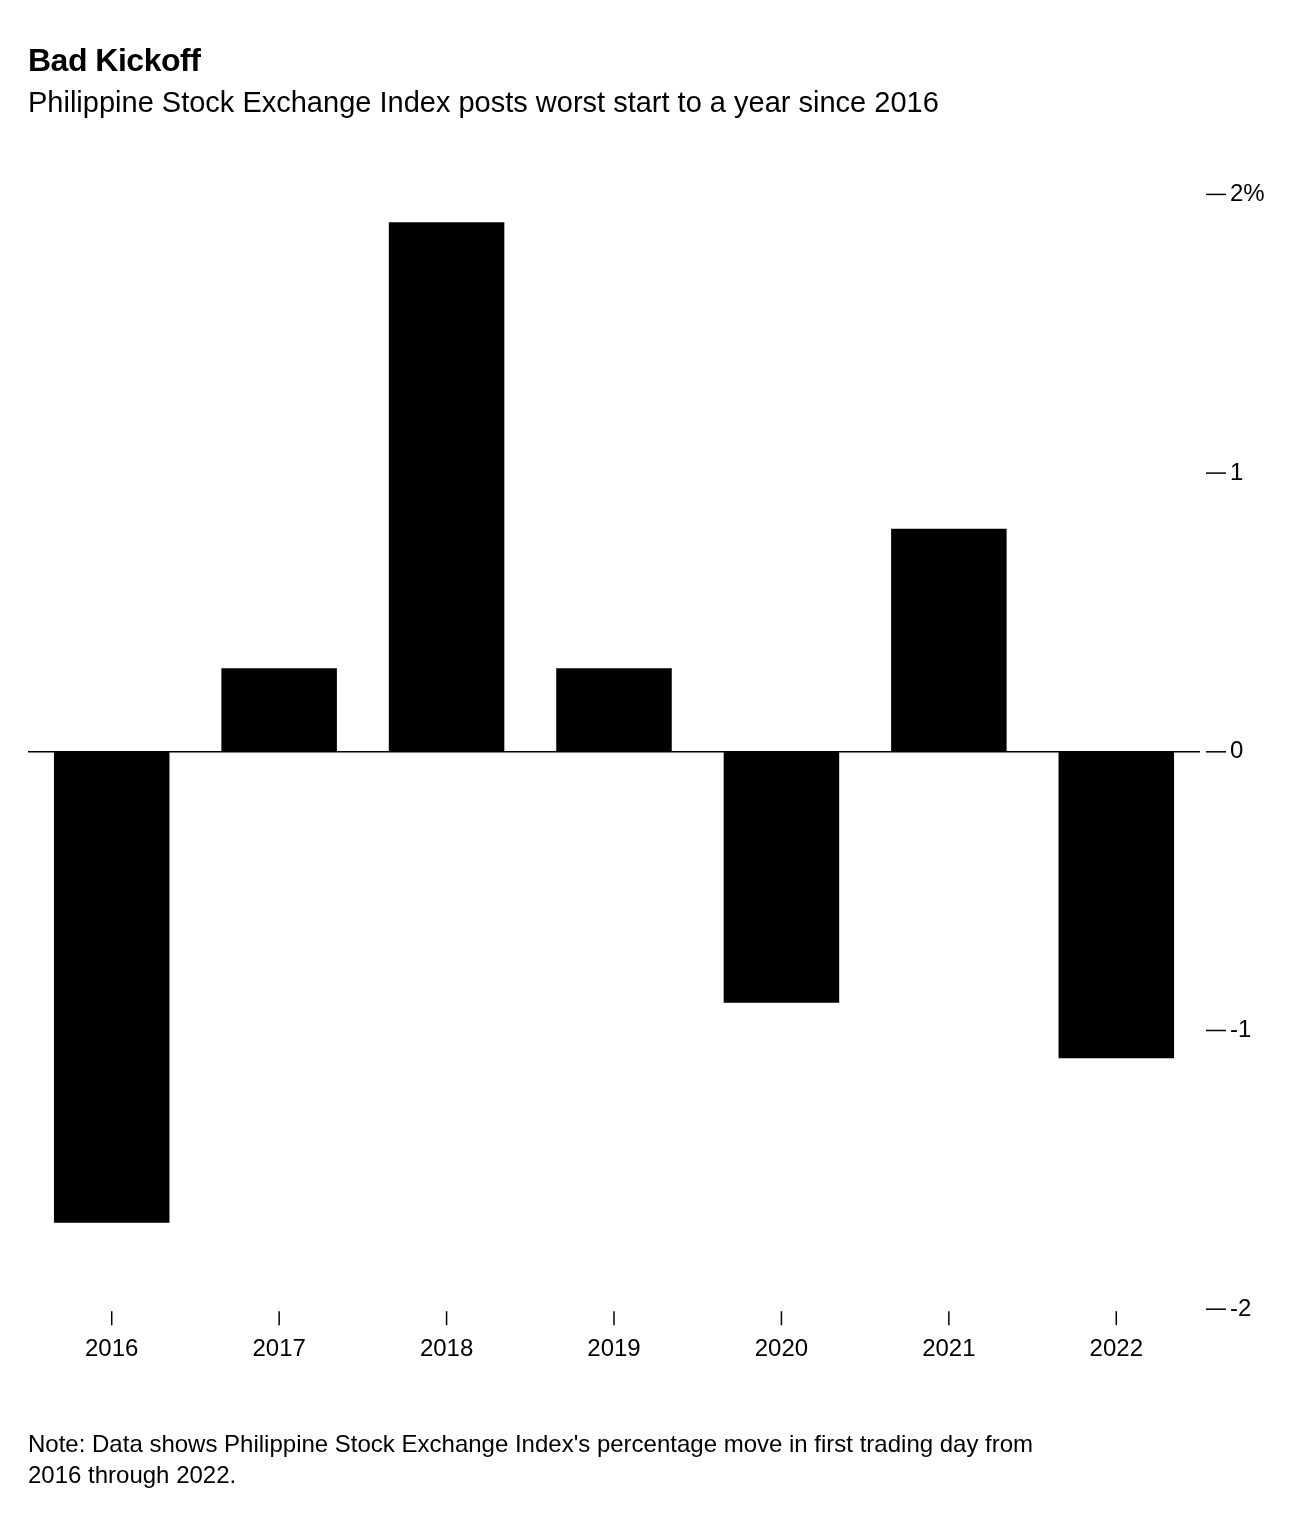 The image size is (1296, 1540). Describe the element at coordinates (1237, 471) in the screenshot. I see `y-tick-label: 1` at that location.